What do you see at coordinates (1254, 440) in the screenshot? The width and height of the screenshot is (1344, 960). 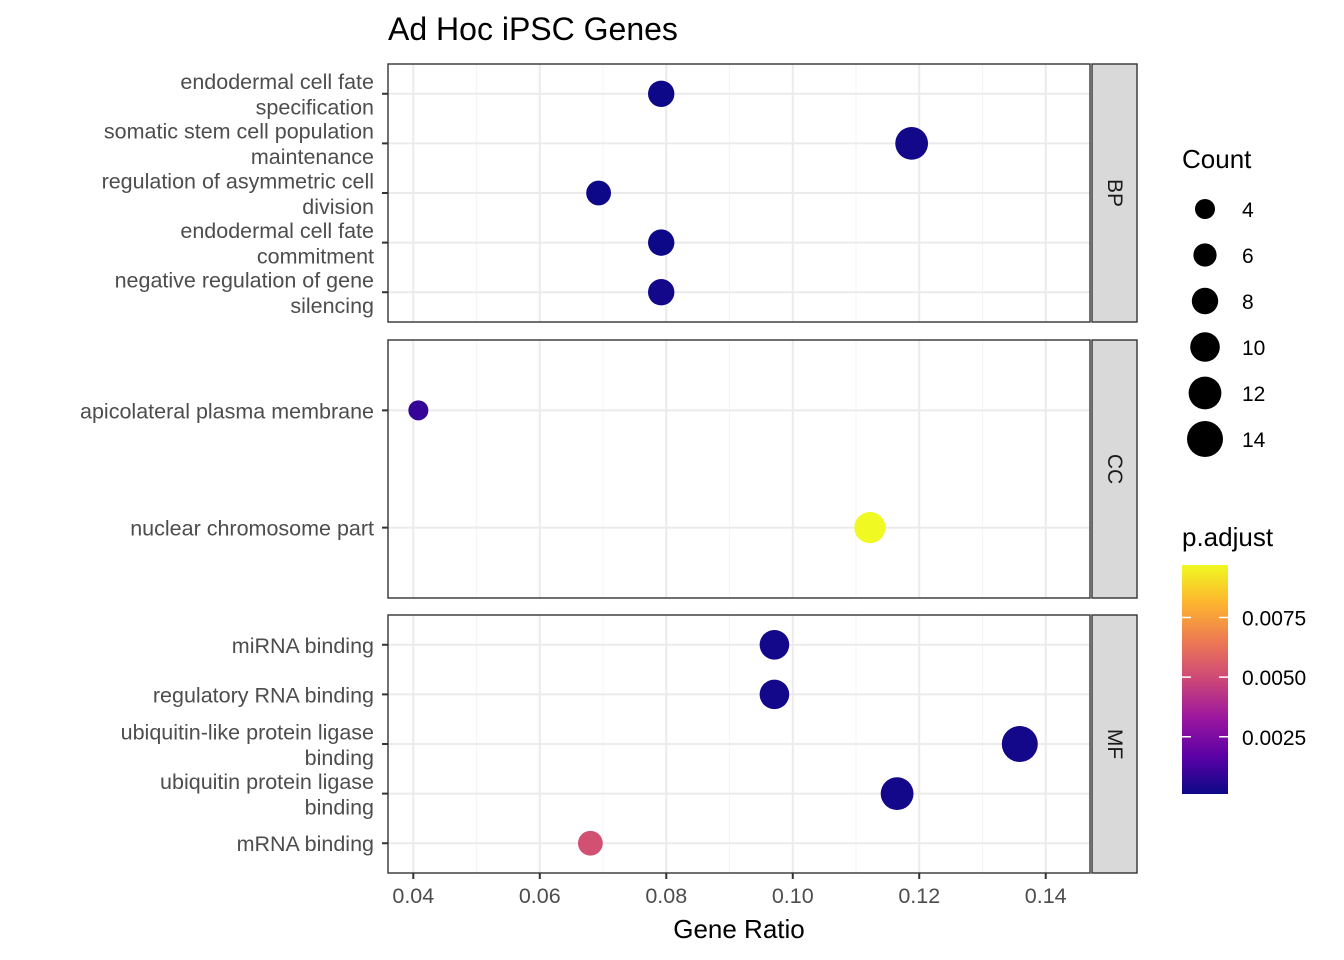 I see `count-legend-label: 14` at bounding box center [1254, 440].